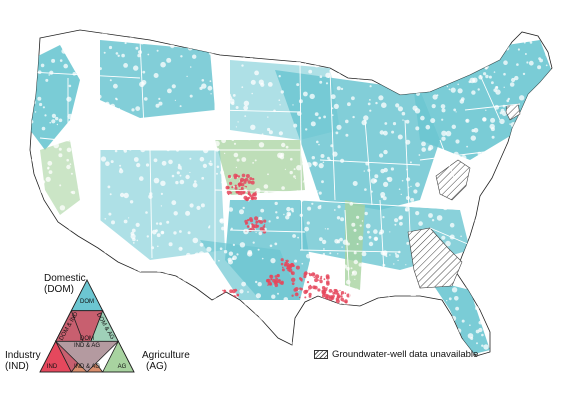  I want to click on no-data-legend: Groundwater-well data unavailable, so click(396, 354).